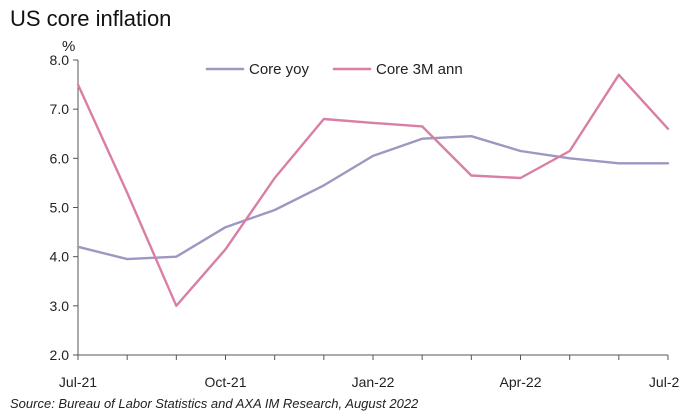 This screenshot has height=417, width=680. I want to click on x-tick-label: Oct-21, so click(225, 382).